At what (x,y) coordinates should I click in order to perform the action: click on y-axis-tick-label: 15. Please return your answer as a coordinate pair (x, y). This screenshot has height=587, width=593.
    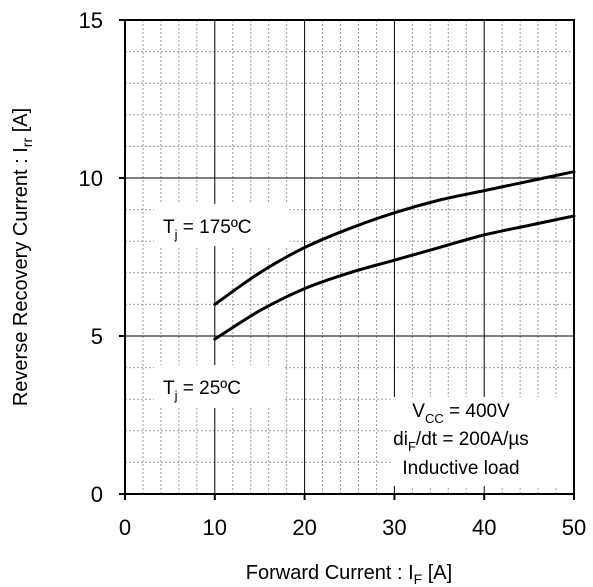
    Looking at the image, I should click on (91, 20).